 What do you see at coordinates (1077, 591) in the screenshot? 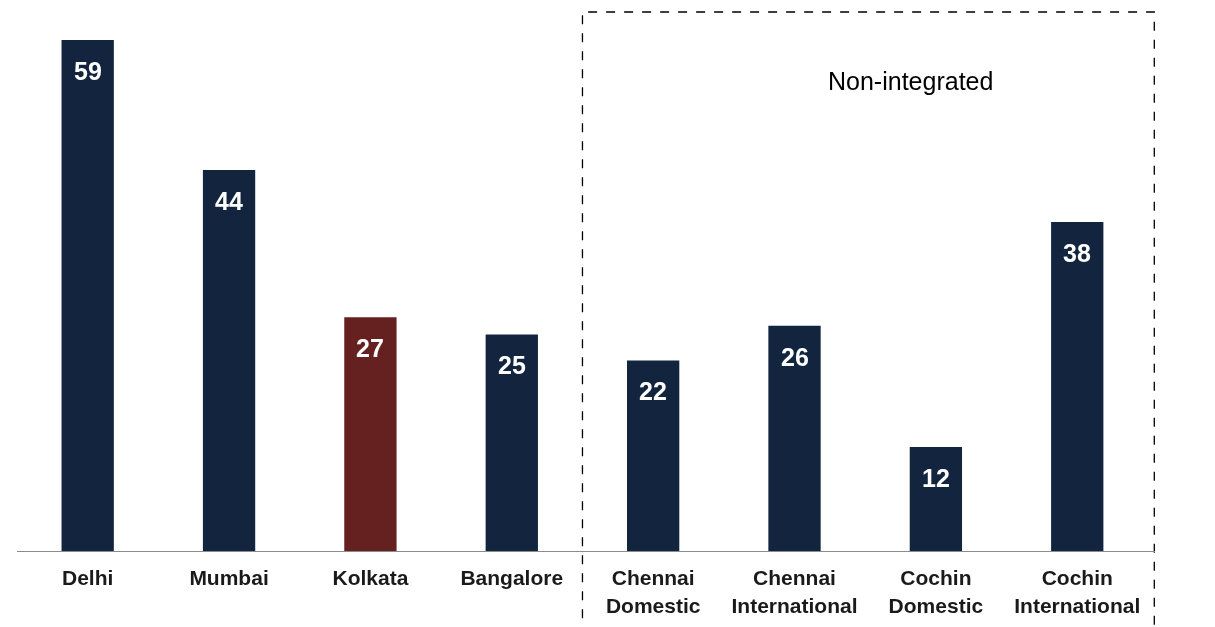
I see `x-tick-label: Cochin International` at bounding box center [1077, 591].